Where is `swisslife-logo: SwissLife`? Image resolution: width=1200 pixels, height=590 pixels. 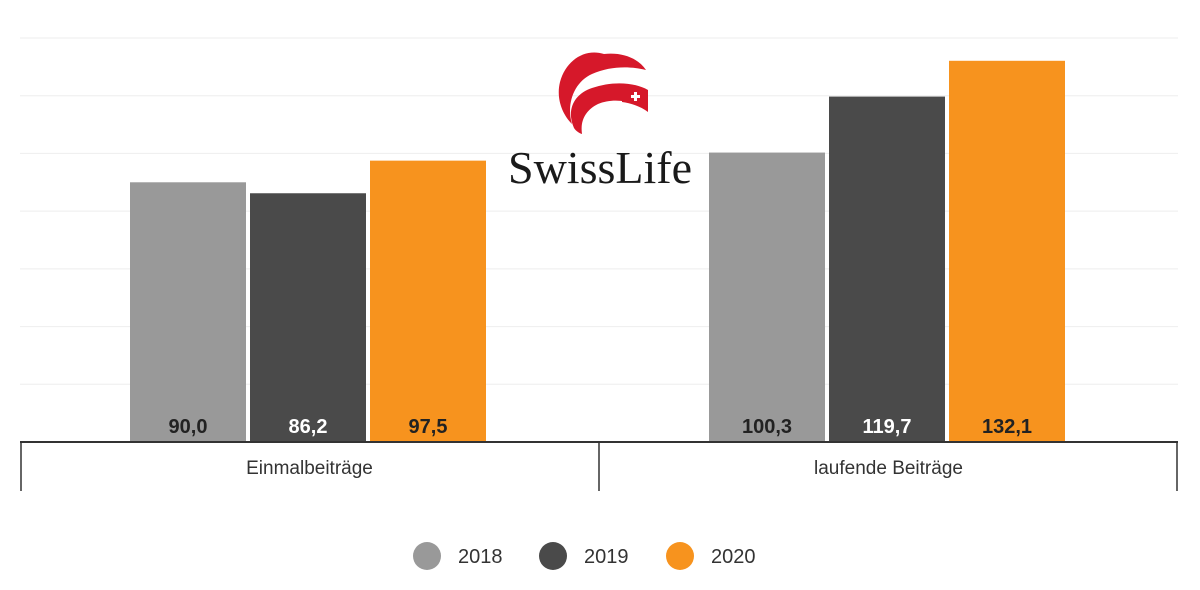
swisslife-logo: SwissLife is located at coordinates (600, 122).